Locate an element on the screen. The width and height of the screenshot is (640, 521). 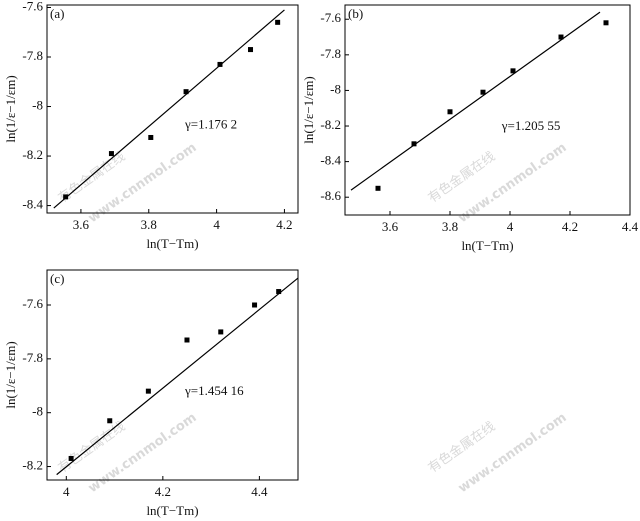
y-tick-label: -8.6 is located at coordinates (330, 195).